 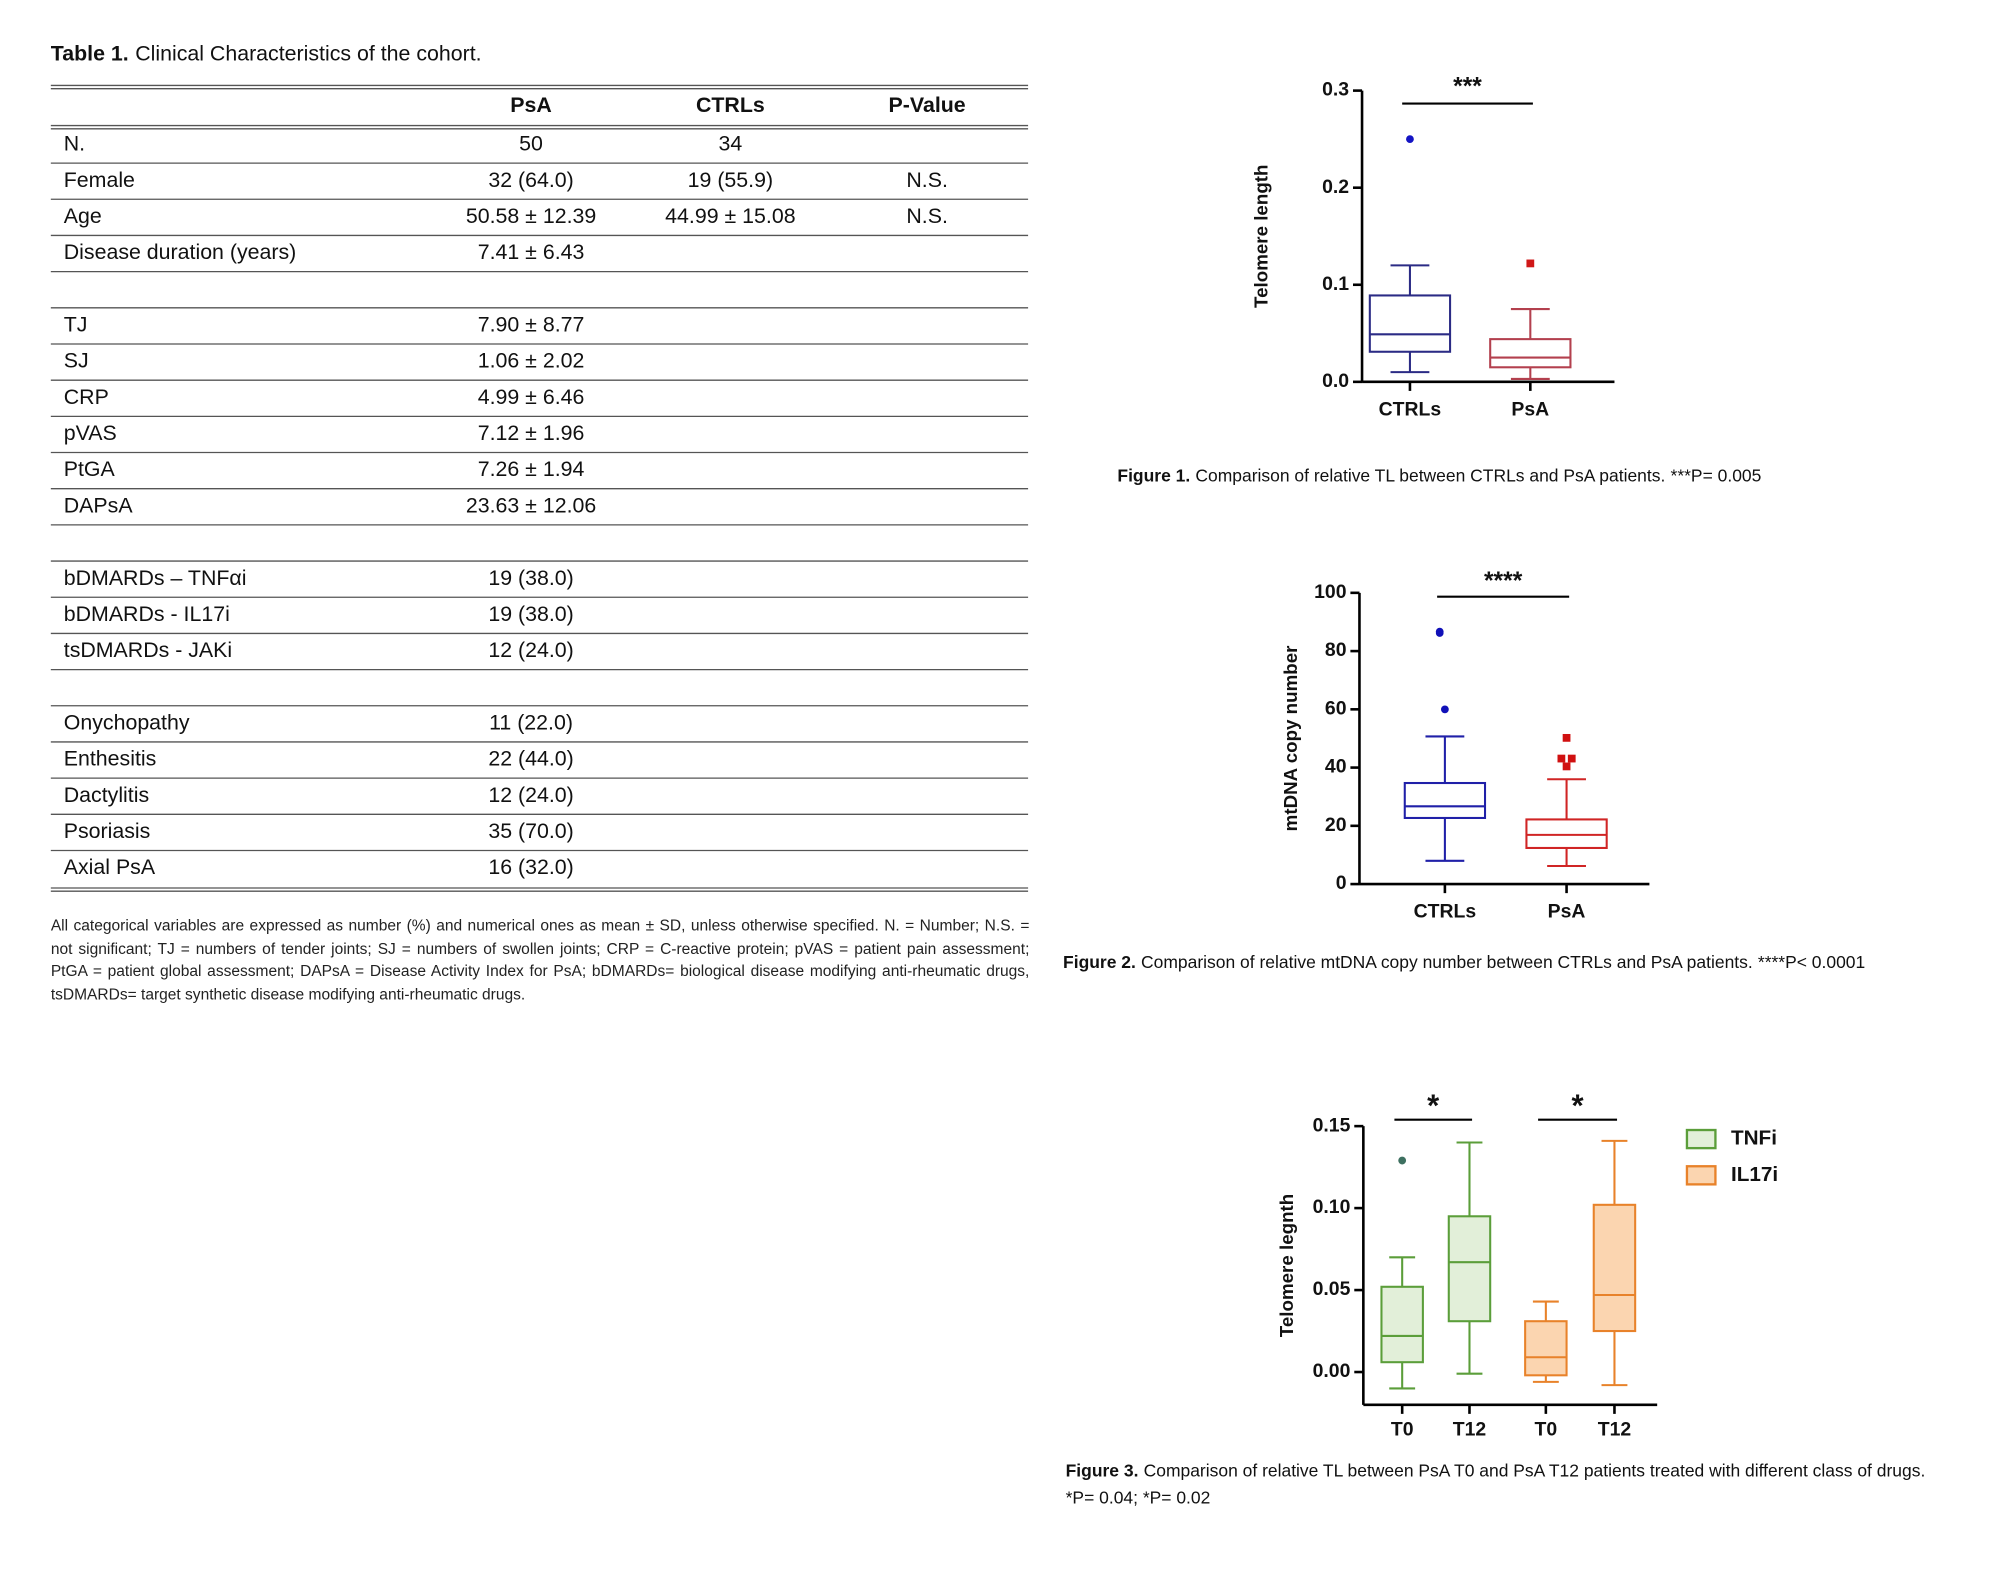 I want to click on y-tick-label: 0.1, so click(x=1335, y=284).